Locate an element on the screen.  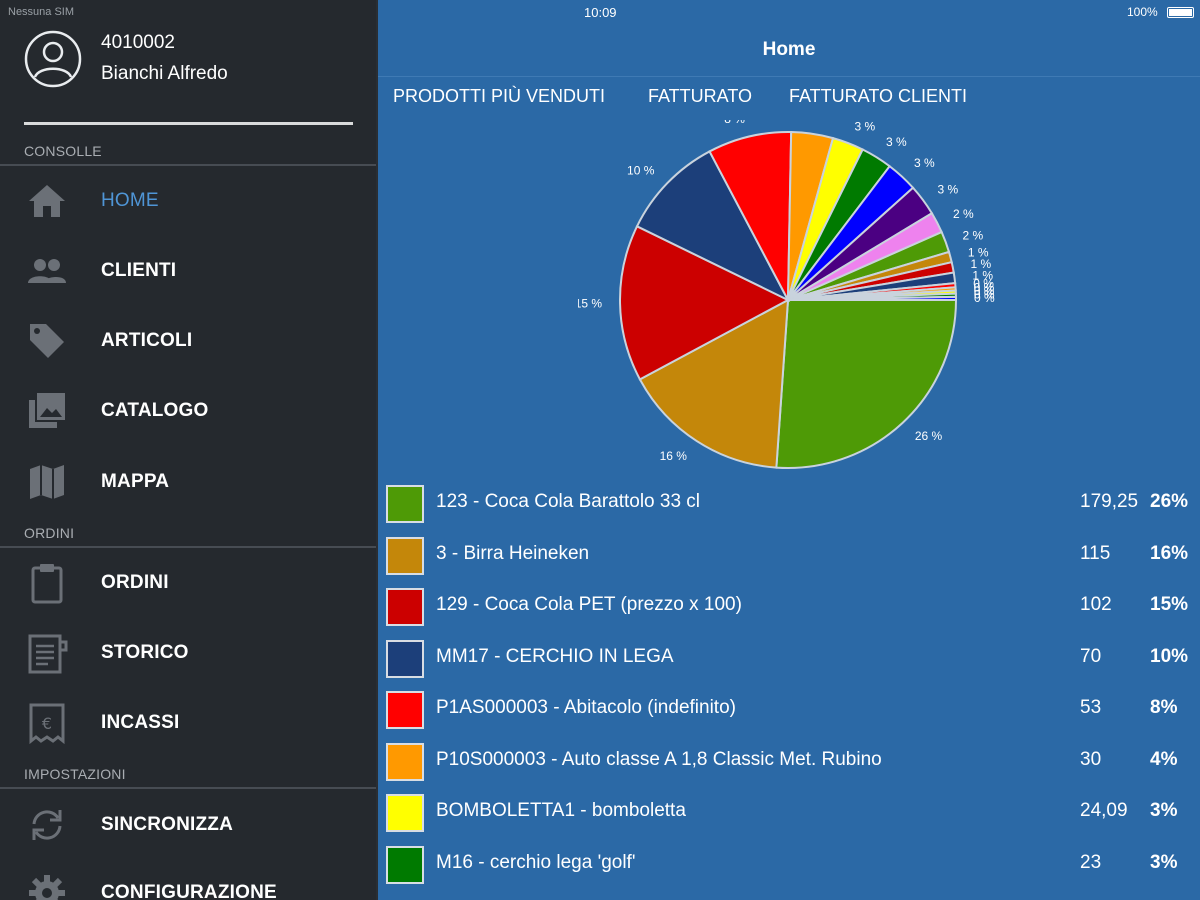
sidebar-item-sincronizza: SINCRONIZZA is located at coordinates (188, 825).